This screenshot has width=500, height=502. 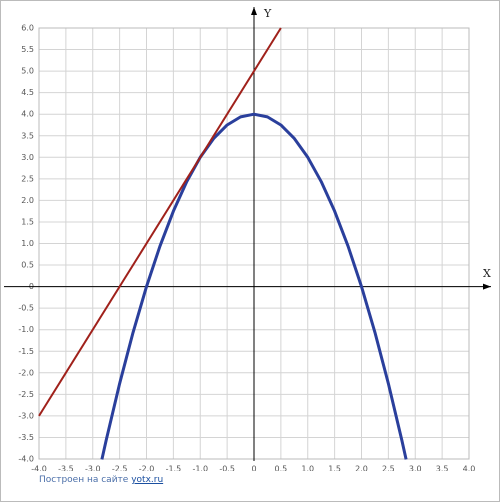 I want to click on footer: Построен на сайте yotx.ru, so click(x=101, y=480).